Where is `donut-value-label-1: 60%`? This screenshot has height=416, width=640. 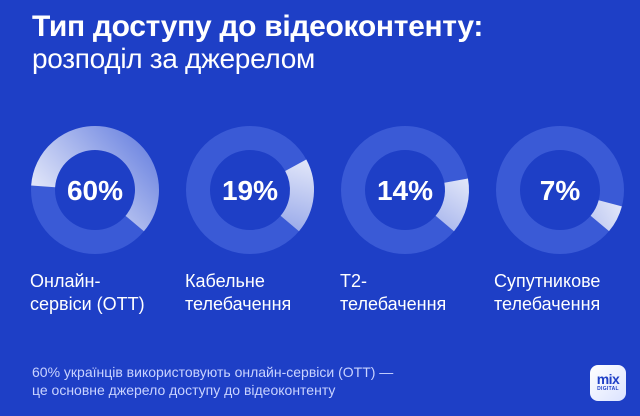
donut-value-label-1: 60% is located at coordinates (95, 190).